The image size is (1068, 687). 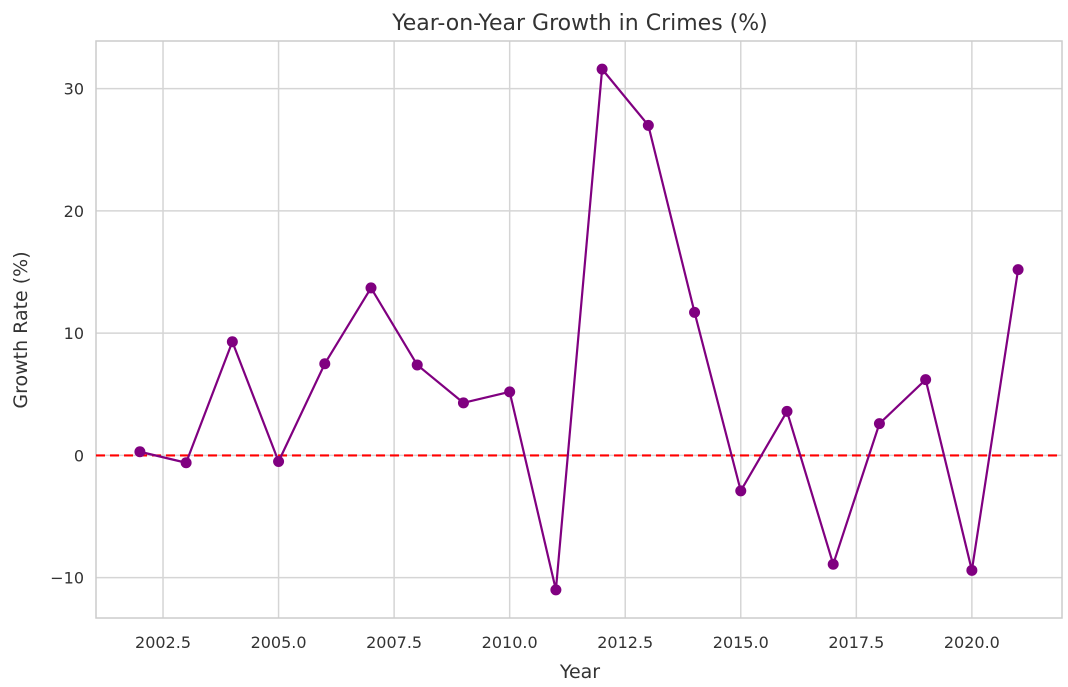 I want to click on y-tick-label: −10, so click(x=67, y=578).